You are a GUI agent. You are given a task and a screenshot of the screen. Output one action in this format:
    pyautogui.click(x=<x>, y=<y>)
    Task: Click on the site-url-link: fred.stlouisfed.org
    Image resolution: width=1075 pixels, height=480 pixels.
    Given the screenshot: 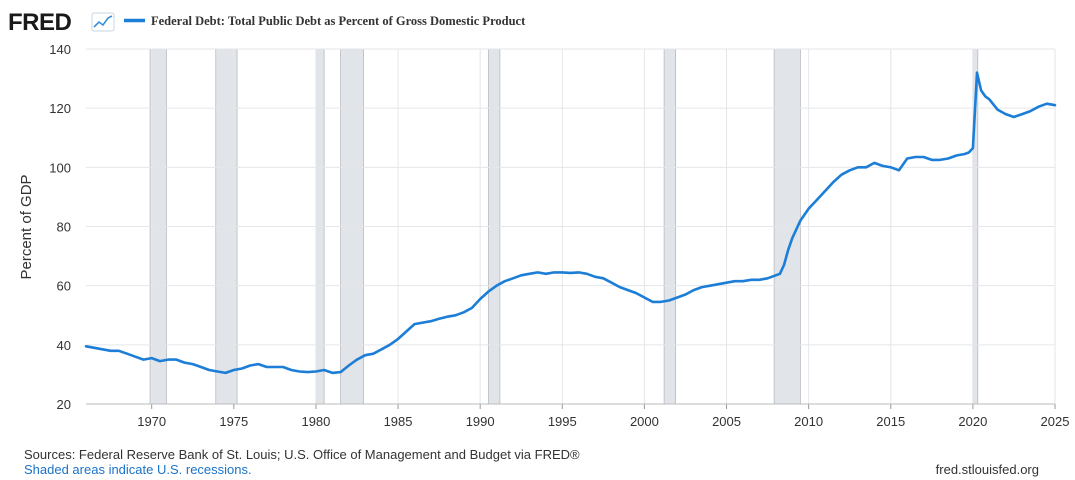 What is the action you would take?
    pyautogui.click(x=987, y=469)
    